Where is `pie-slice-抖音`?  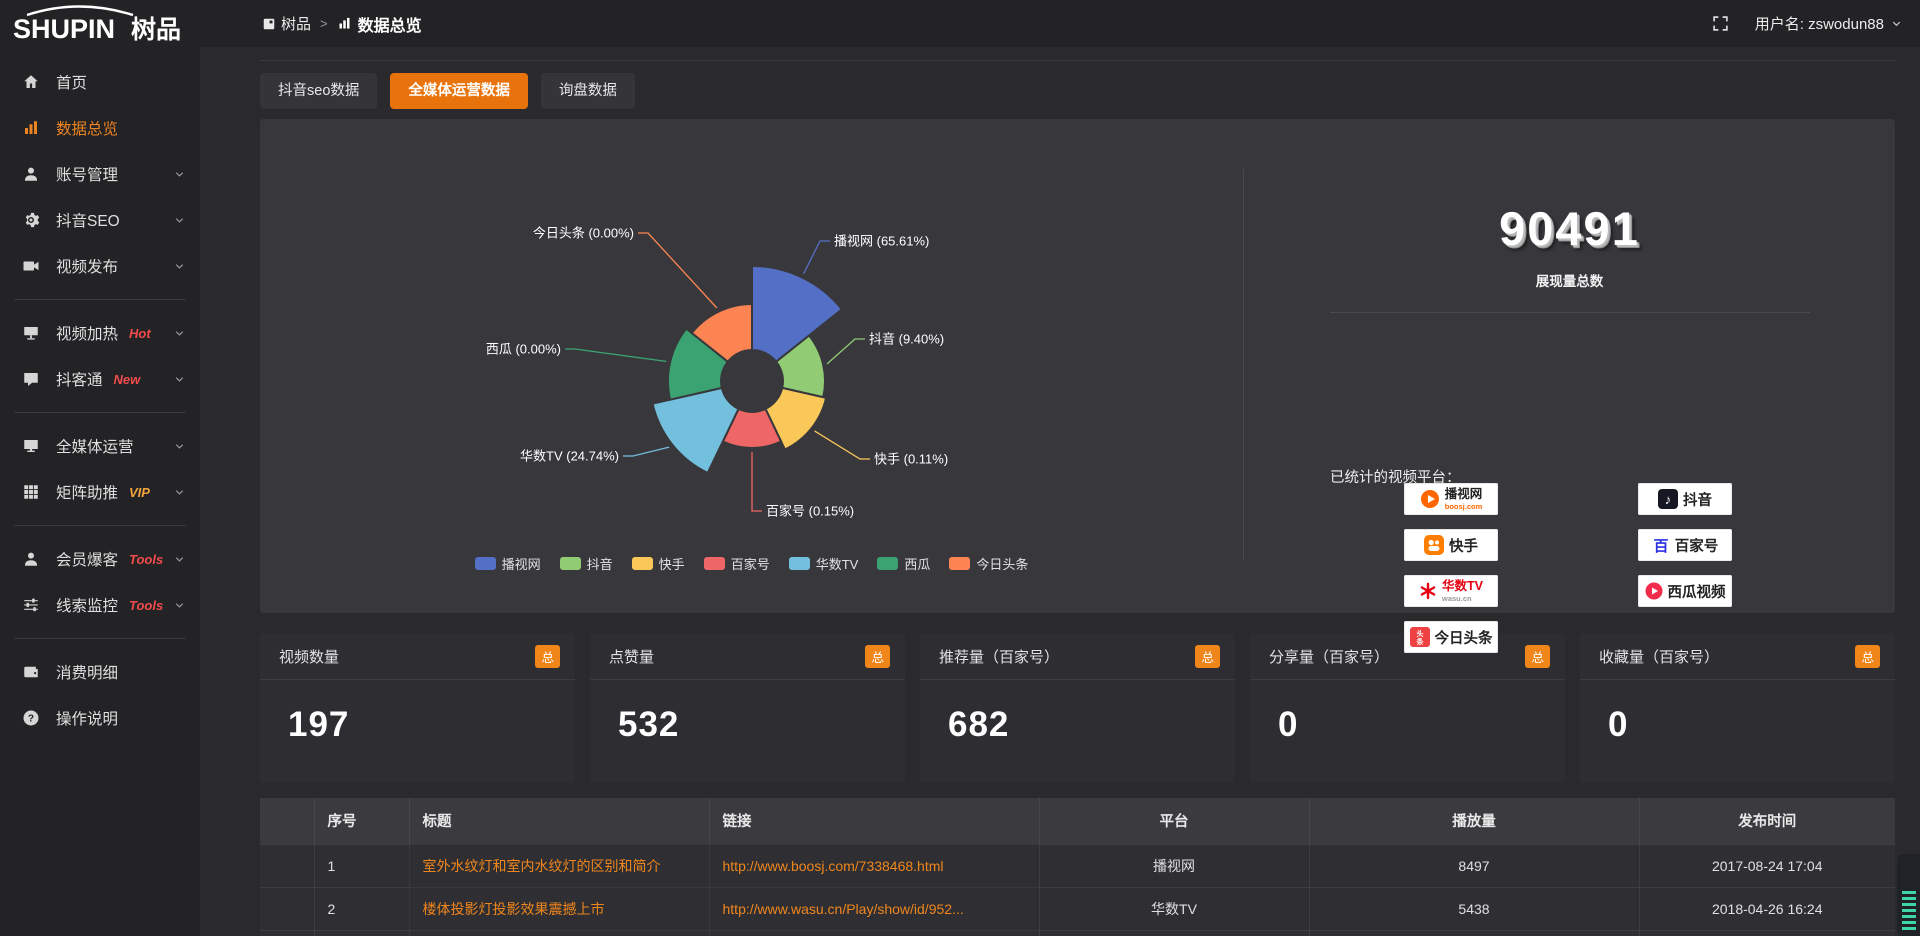 pie-slice-抖音 is located at coordinates (800, 366).